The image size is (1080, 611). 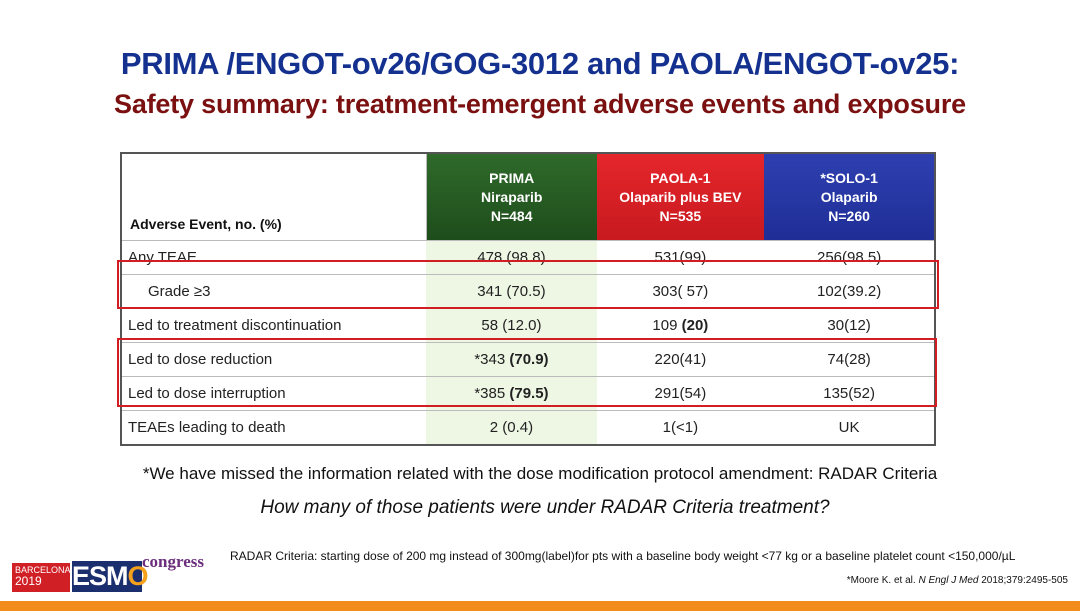 I want to click on row-label: Led to dose reduction, so click(x=274, y=359).